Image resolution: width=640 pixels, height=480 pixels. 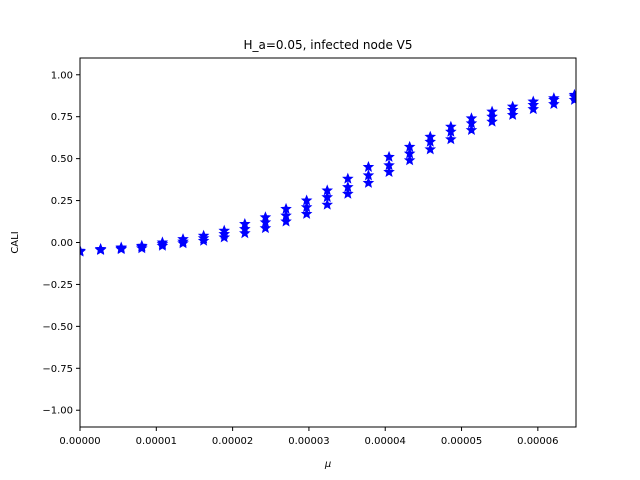 I want to click on x-tick-label: 0.00000, so click(x=79, y=441).